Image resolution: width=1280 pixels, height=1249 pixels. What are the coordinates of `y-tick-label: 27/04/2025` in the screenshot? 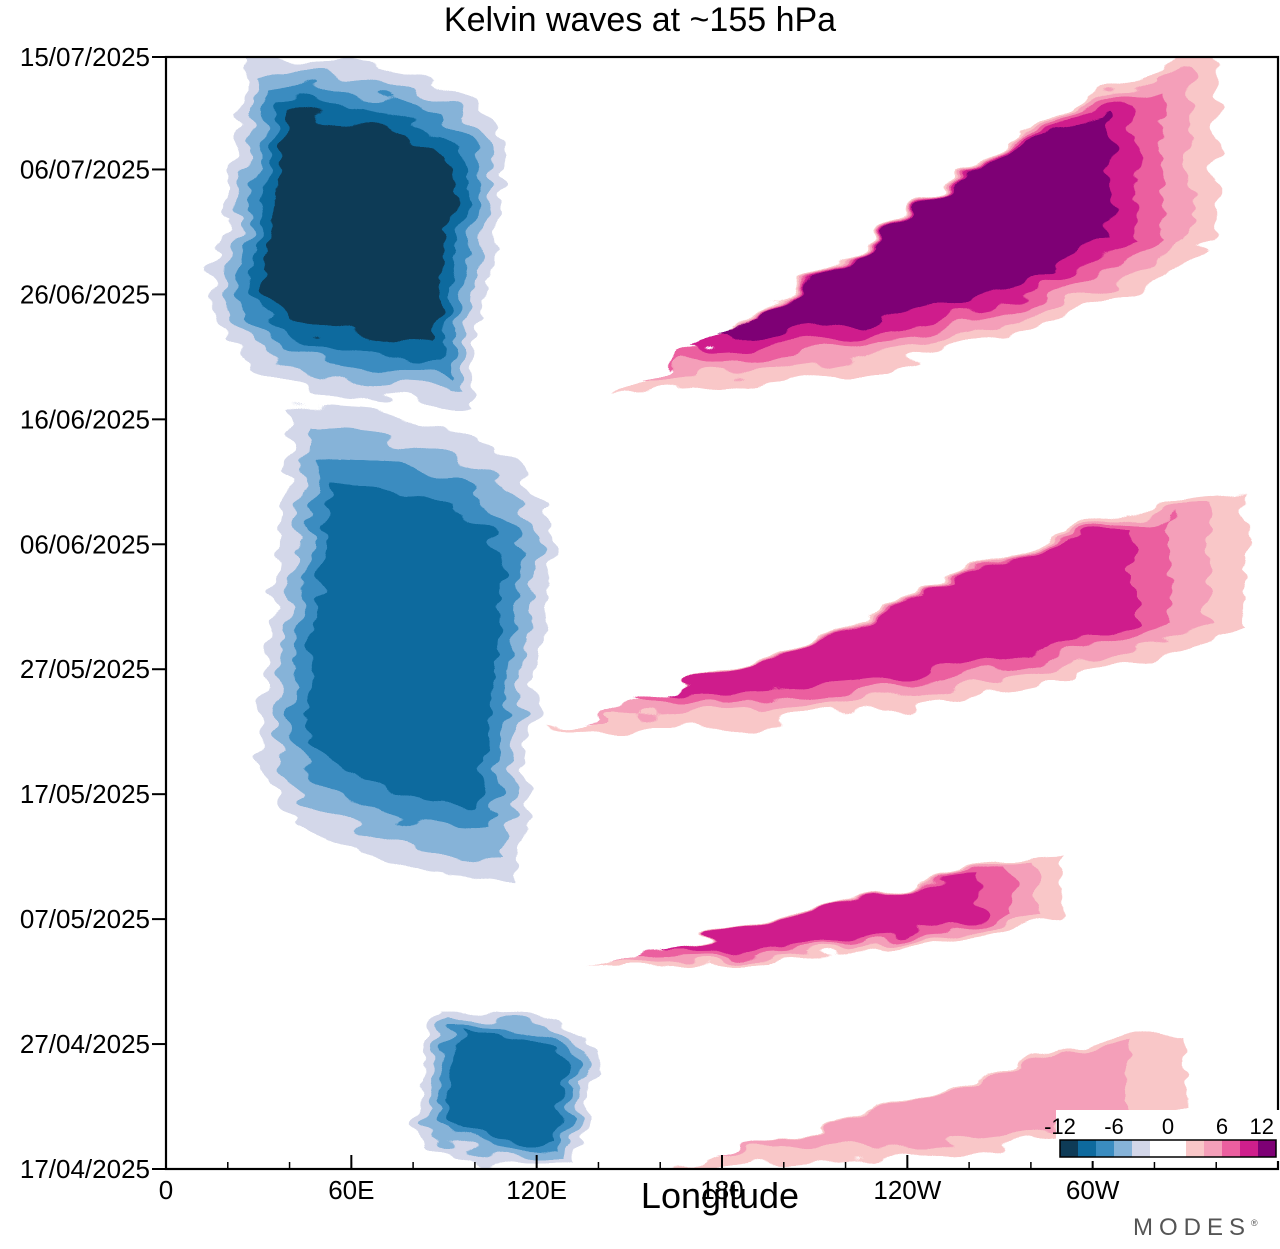 It's located at (85, 1044).